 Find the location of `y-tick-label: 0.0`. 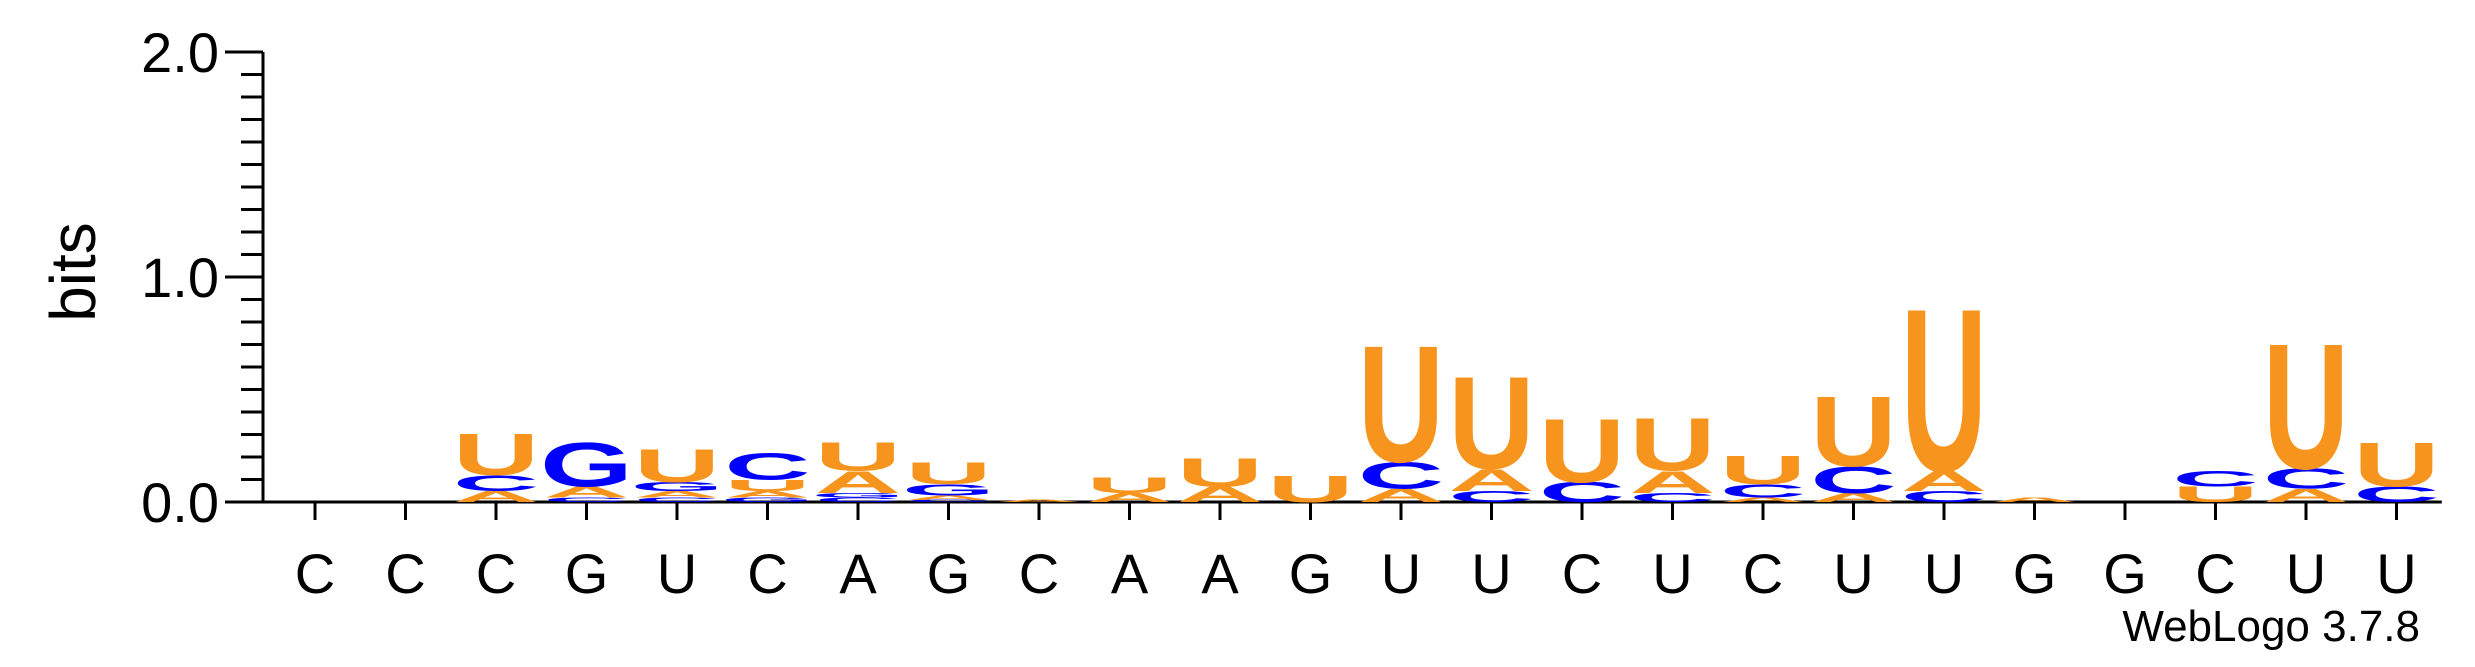

y-tick-label: 0.0 is located at coordinates (180, 502).